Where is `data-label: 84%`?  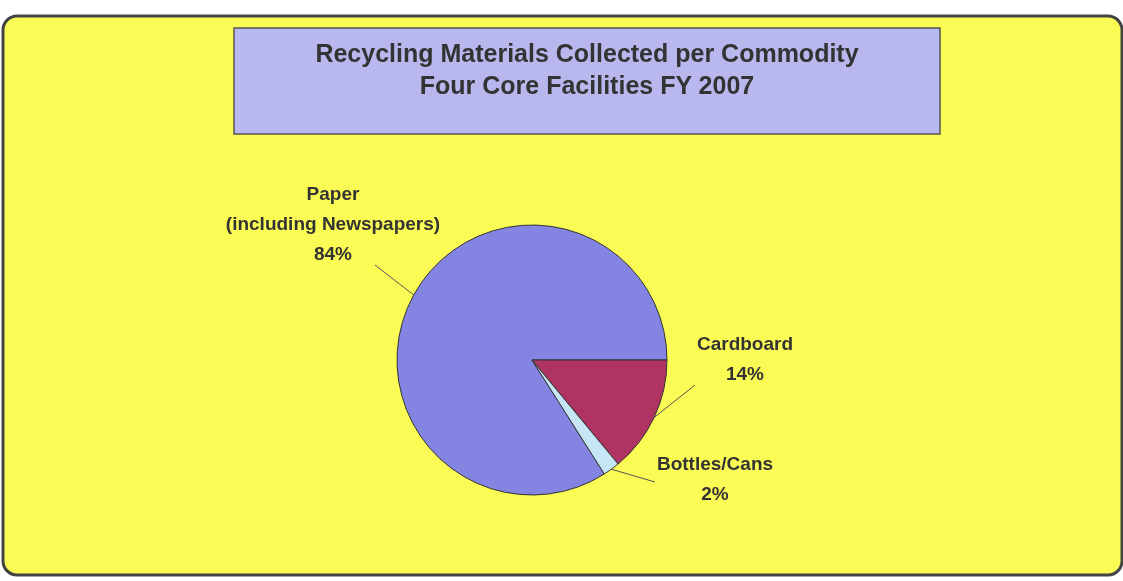 data-label: 84% is located at coordinates (333, 253).